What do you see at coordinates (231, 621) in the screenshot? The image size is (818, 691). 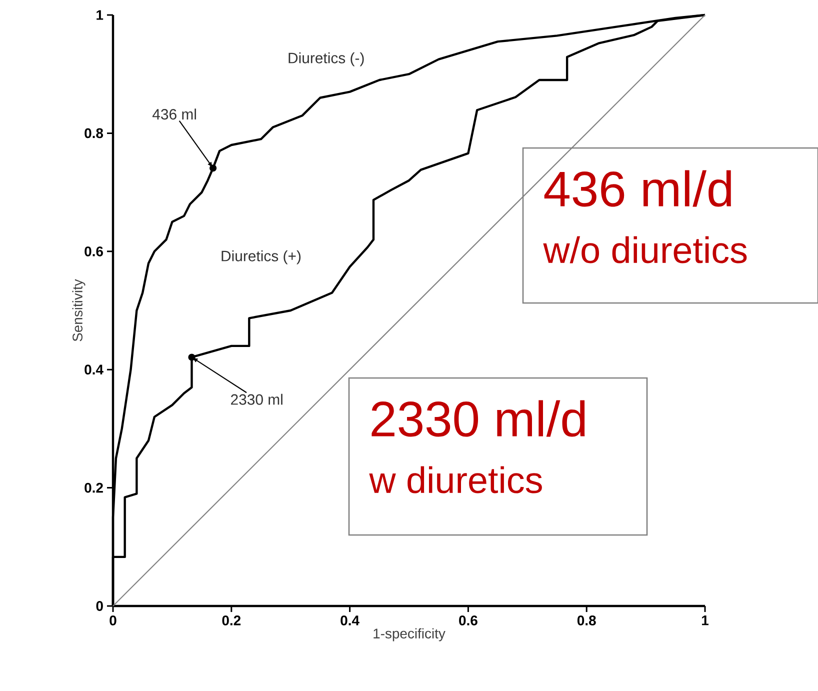 I see `x-tick-label: 0.2` at bounding box center [231, 621].